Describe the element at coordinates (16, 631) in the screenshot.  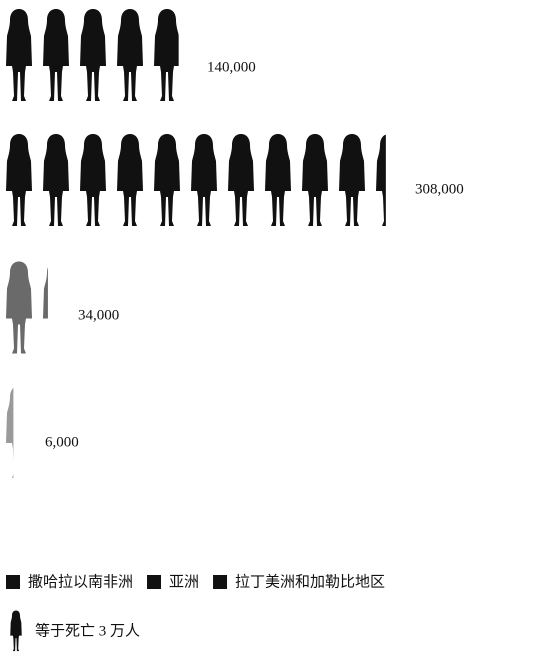
I see `unit-icon` at that location.